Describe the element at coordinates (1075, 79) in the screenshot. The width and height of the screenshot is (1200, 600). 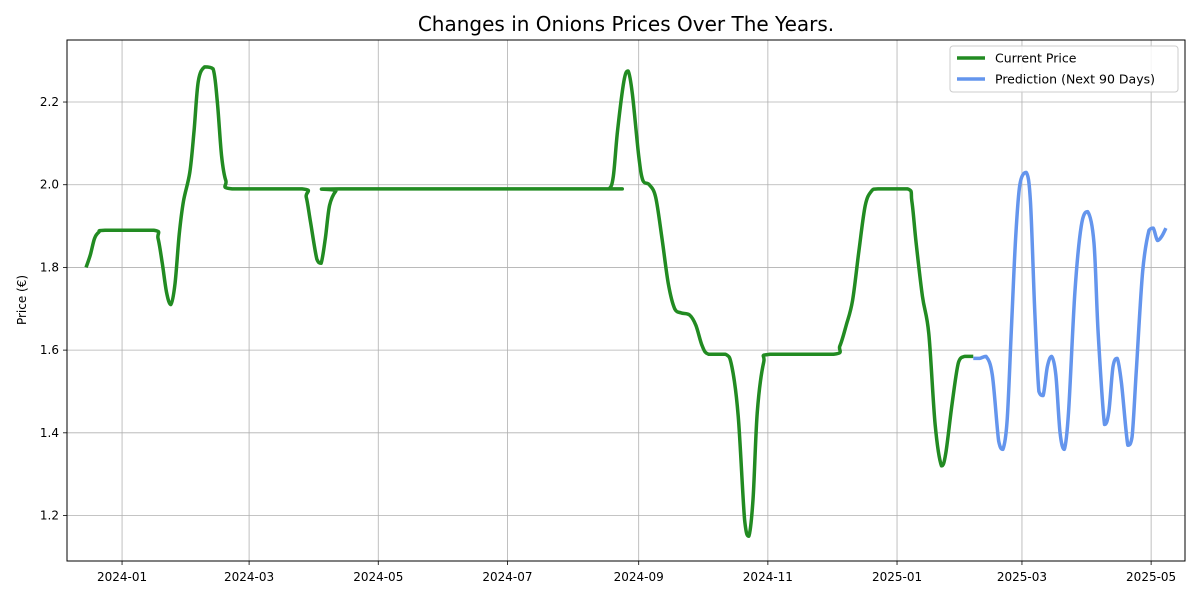
I see `legend-label-prediction: Prediction (Next 90 Days)` at that location.